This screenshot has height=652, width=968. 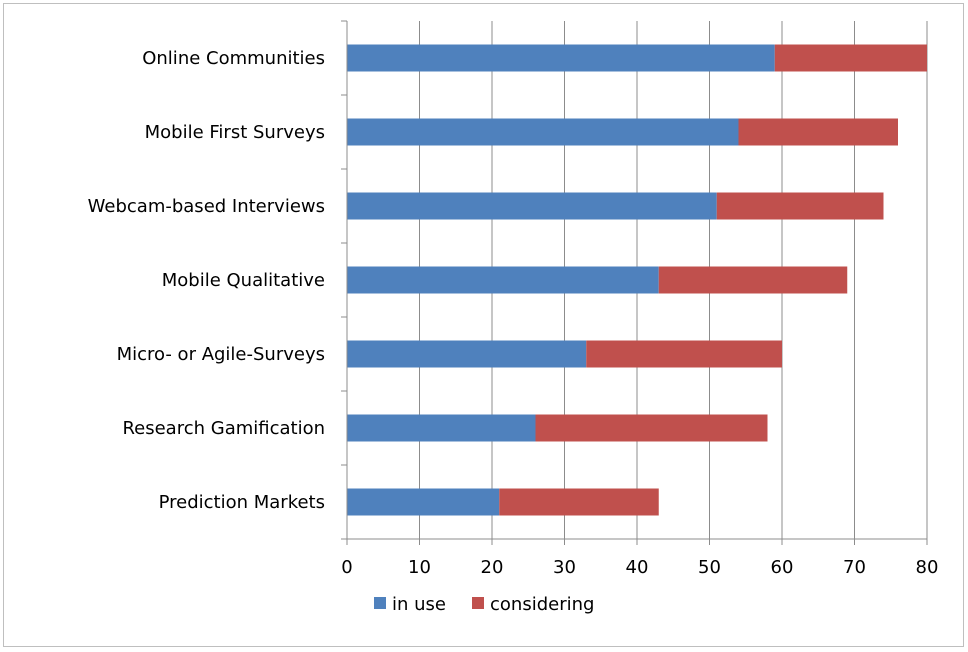 What do you see at coordinates (564, 567) in the screenshot?
I see `x-tick-label: 30` at bounding box center [564, 567].